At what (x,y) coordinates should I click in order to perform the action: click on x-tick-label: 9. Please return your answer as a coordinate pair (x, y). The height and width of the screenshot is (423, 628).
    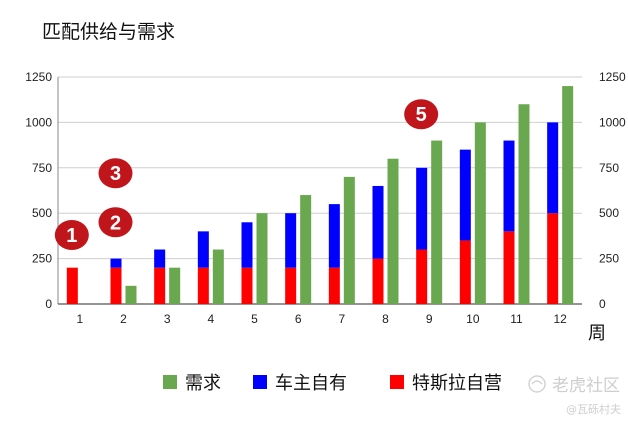
    Looking at the image, I should click on (429, 319).